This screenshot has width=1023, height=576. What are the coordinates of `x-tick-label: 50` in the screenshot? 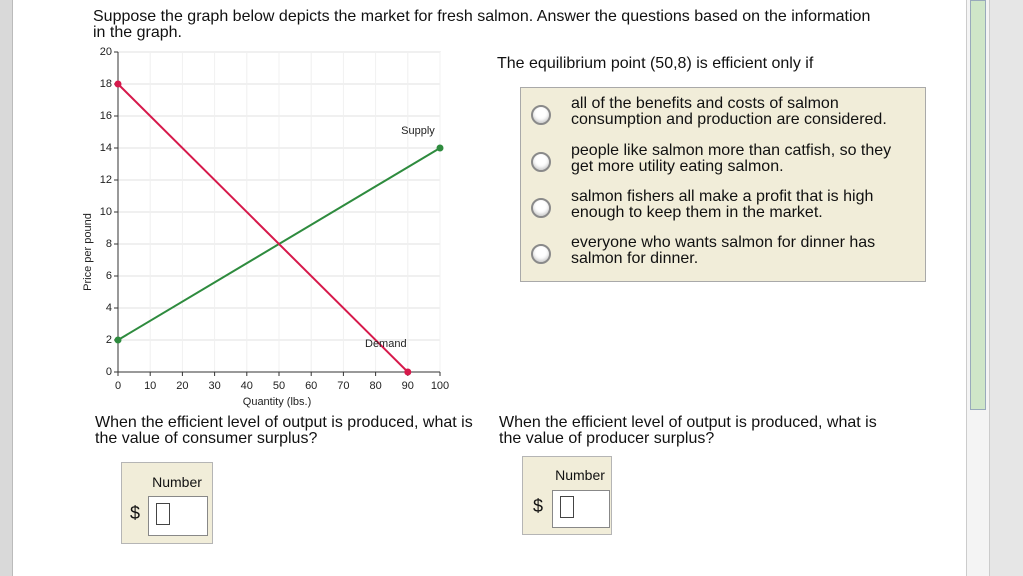 It's located at (279, 386).